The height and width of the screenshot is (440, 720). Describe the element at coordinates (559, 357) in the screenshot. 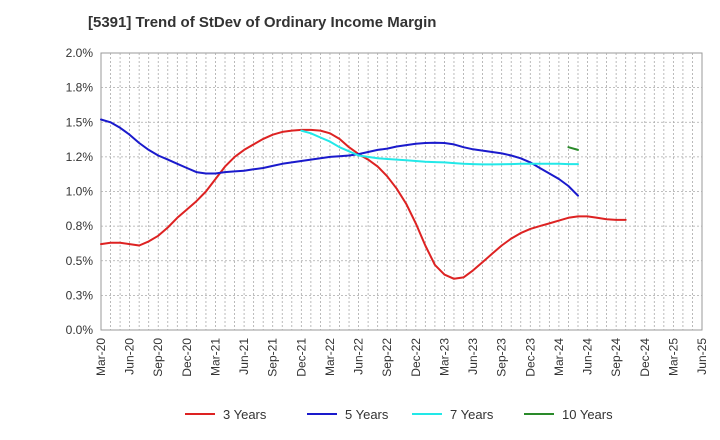

I see `x-tick-label: Mar-24` at that location.